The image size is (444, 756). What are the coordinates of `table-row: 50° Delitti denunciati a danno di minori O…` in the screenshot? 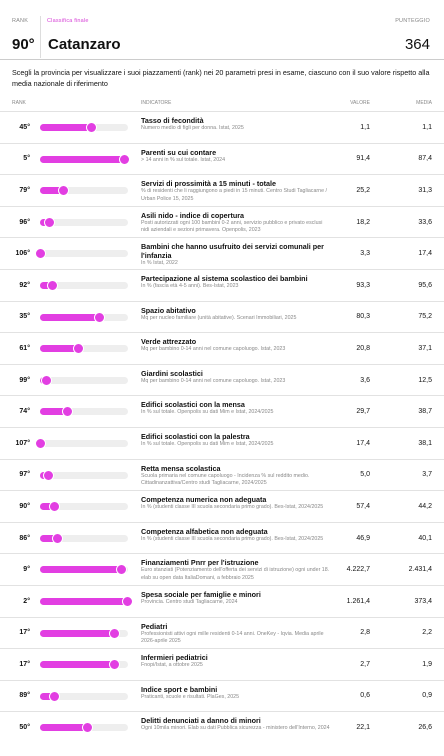 It's located at (222, 727).